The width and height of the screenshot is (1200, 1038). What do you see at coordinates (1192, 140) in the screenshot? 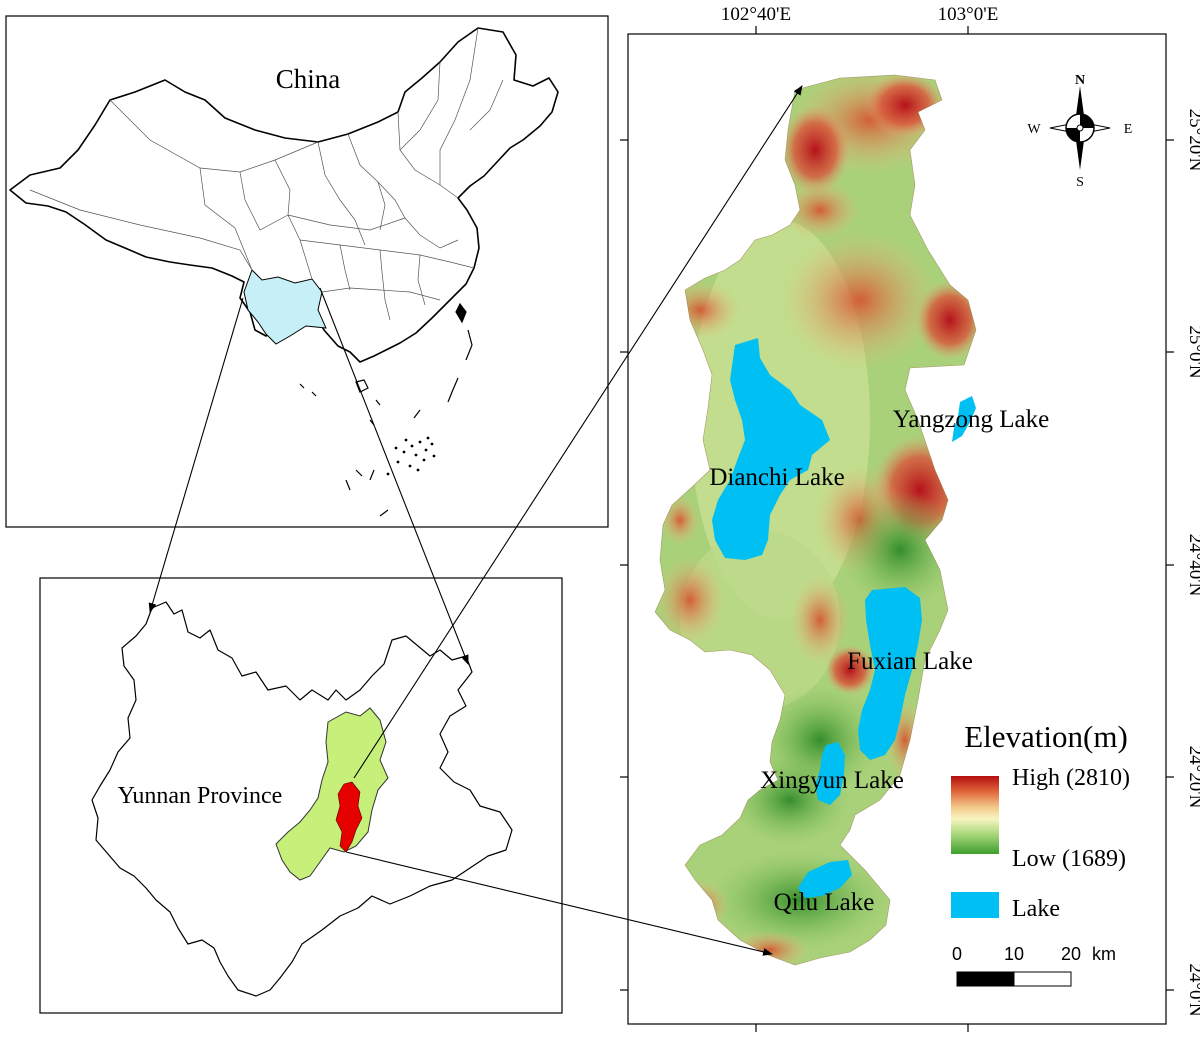
I see `latitude-tick-1: 25°20'N` at bounding box center [1192, 140].